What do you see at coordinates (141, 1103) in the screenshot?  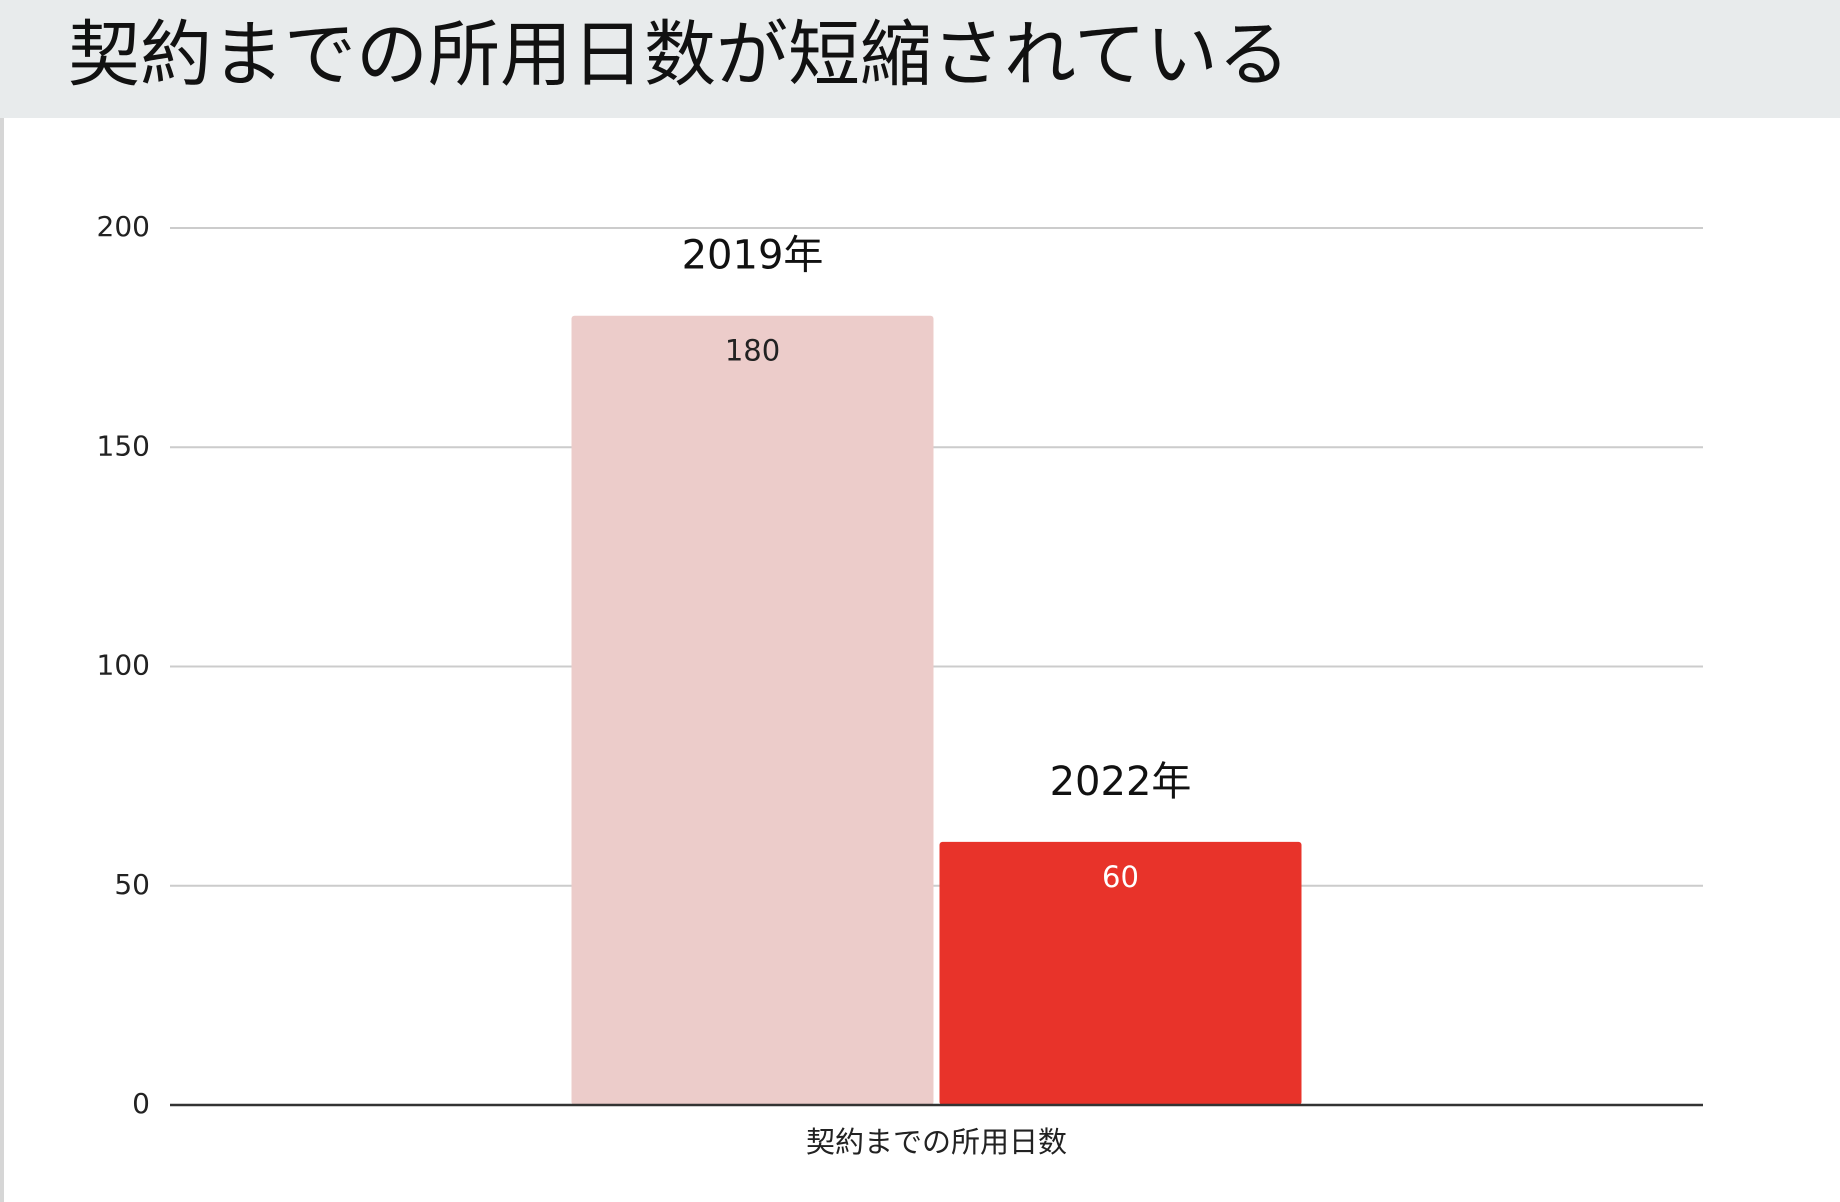 I see `y-tick-label: 0` at bounding box center [141, 1103].